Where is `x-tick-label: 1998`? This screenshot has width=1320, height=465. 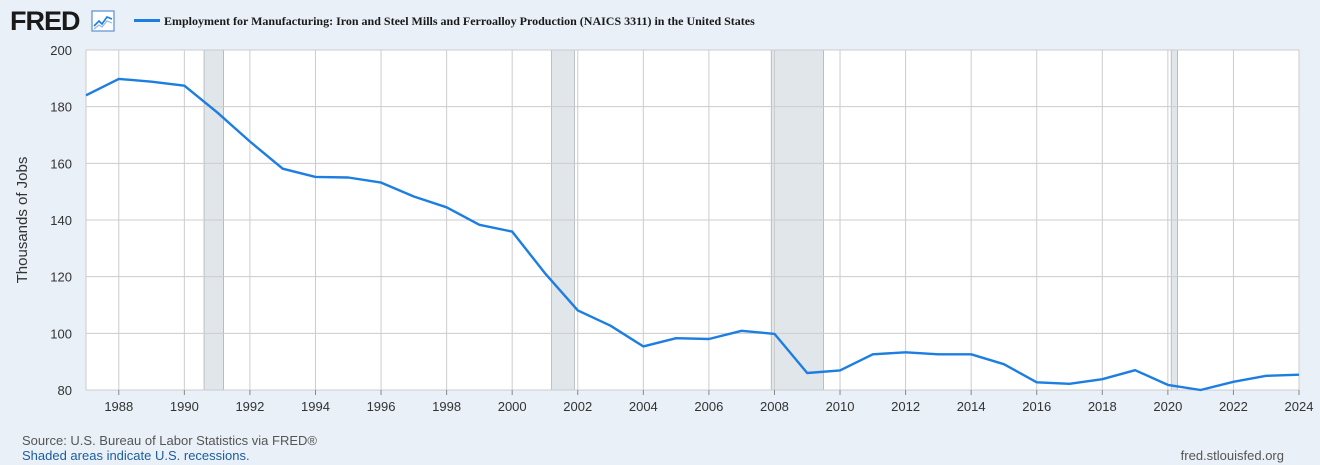
x-tick-label: 1998 is located at coordinates (446, 406).